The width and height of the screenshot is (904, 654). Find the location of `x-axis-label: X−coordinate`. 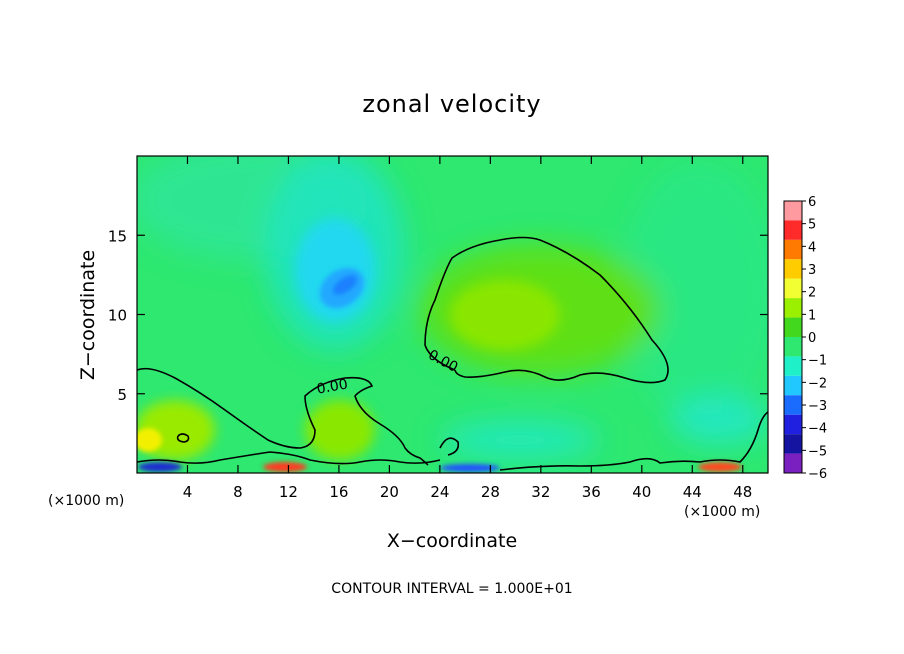

x-axis-label: X−coordinate is located at coordinates (452, 541).